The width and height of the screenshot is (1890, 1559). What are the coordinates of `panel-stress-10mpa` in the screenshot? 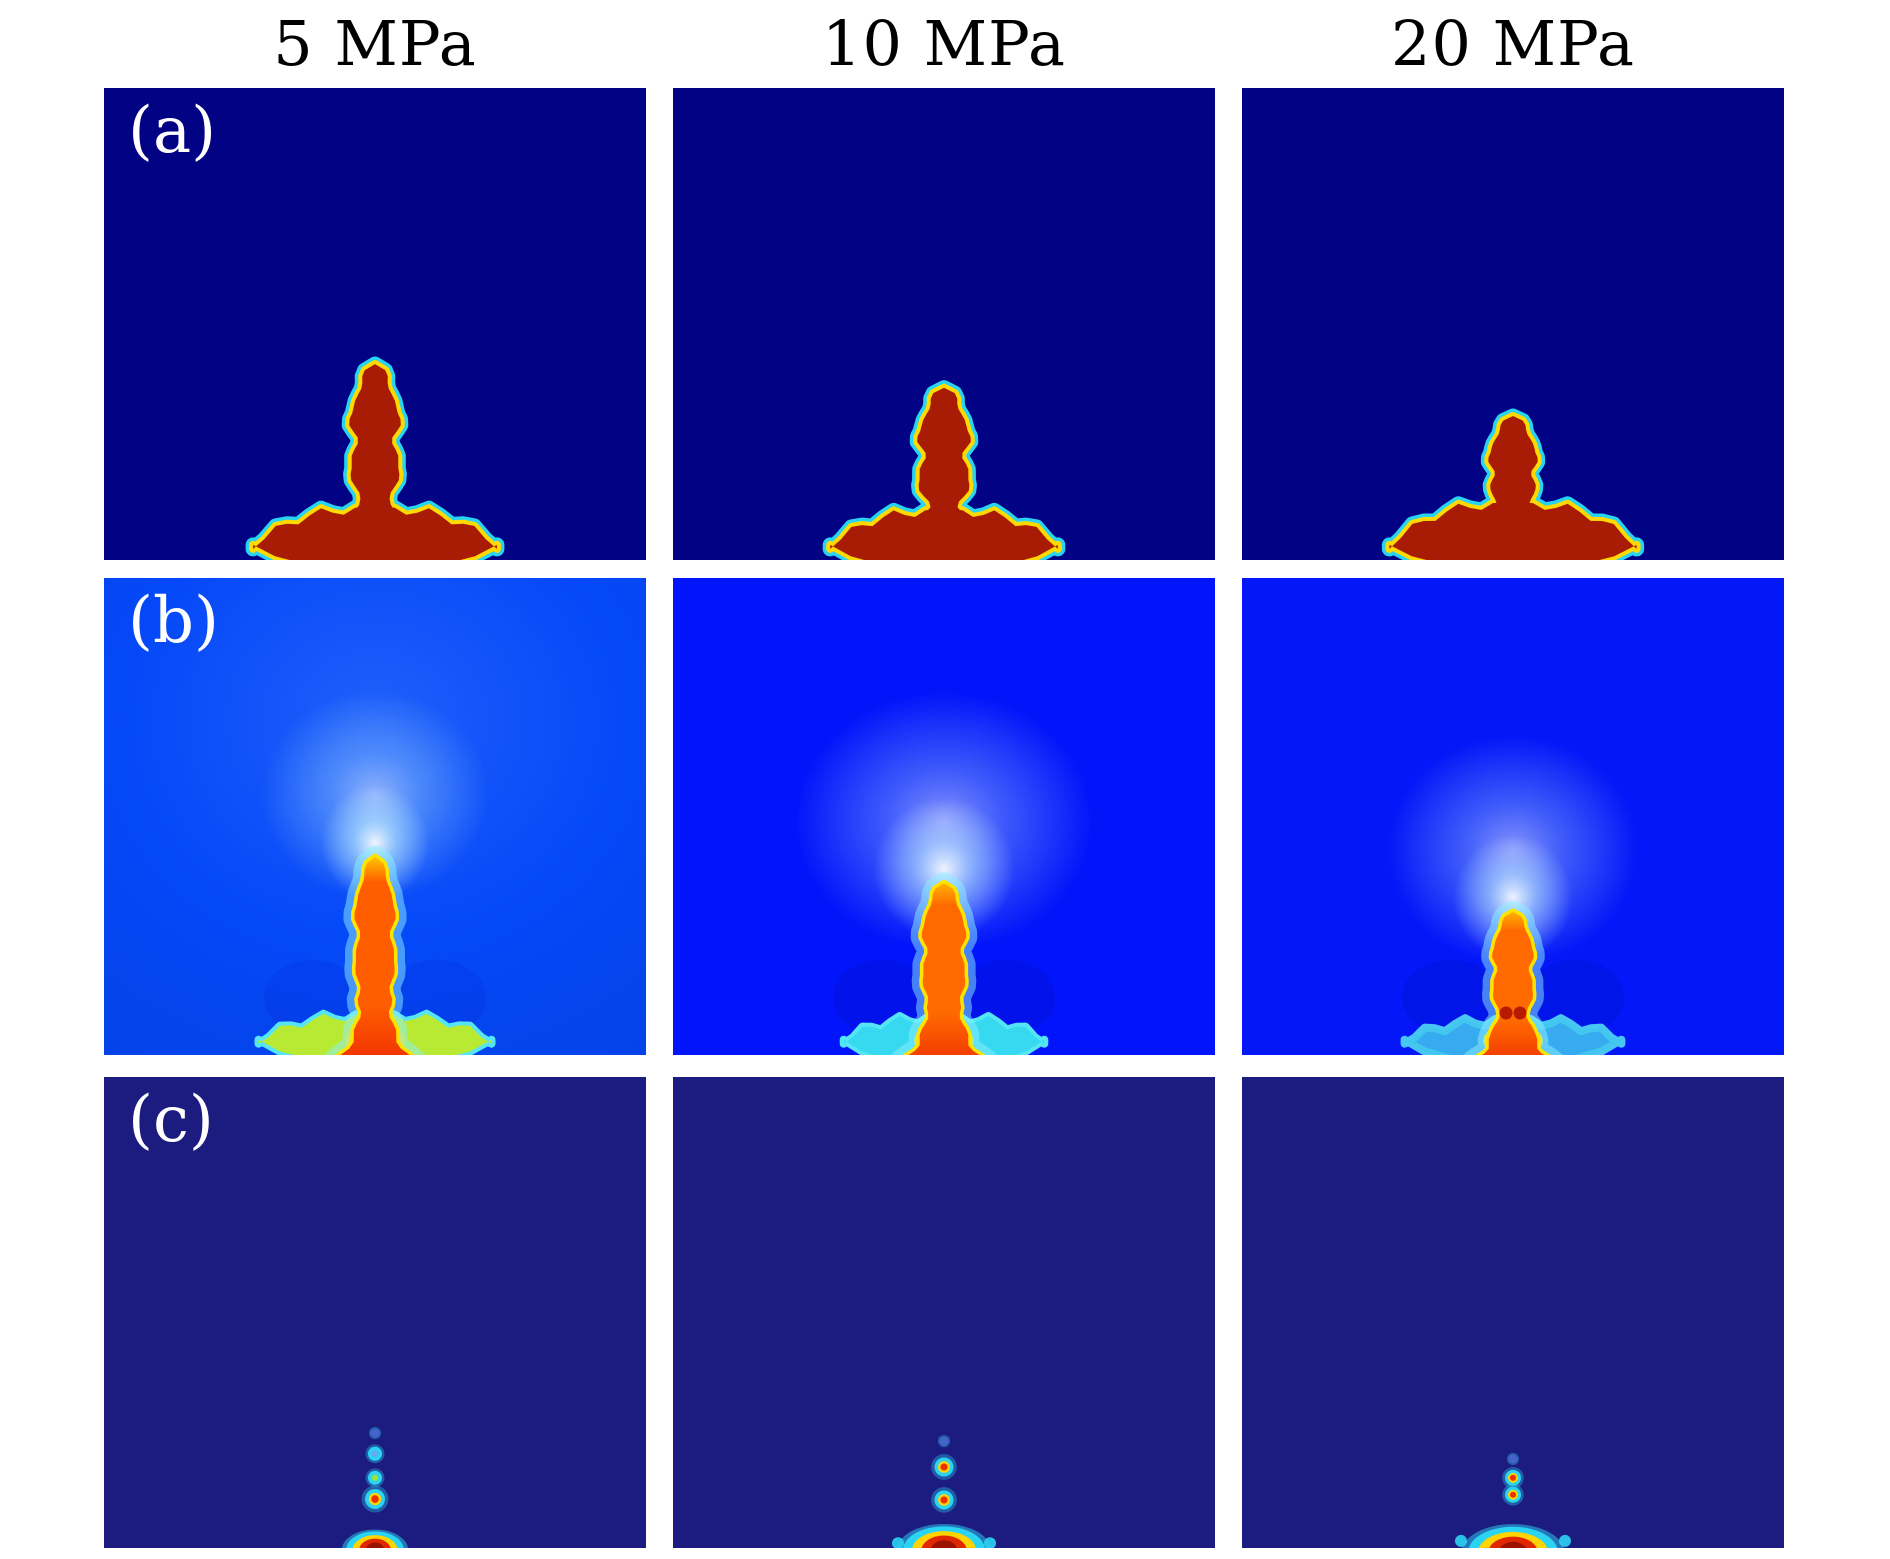 It's located at (944, 816).